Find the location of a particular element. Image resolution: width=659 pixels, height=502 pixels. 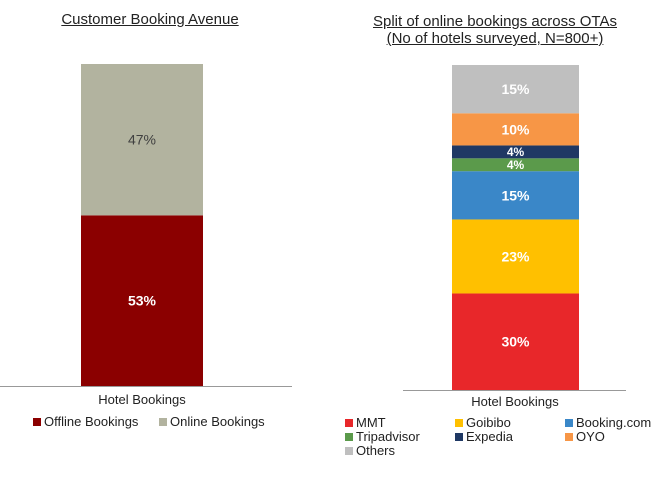

legend-label: OYO is located at coordinates (590, 436).